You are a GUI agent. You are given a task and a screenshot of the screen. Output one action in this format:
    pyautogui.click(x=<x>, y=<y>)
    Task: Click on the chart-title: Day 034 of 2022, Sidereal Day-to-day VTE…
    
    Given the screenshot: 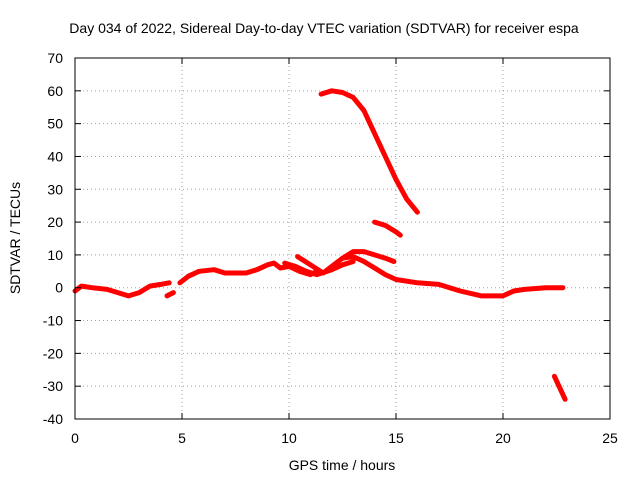 What is the action you would take?
    pyautogui.click(x=324, y=28)
    